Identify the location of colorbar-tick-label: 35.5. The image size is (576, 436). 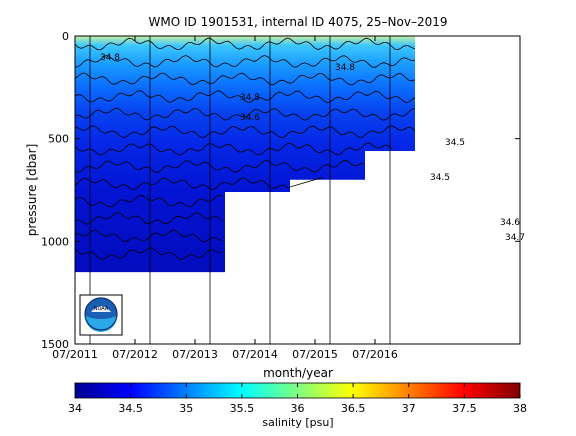
(242, 408).